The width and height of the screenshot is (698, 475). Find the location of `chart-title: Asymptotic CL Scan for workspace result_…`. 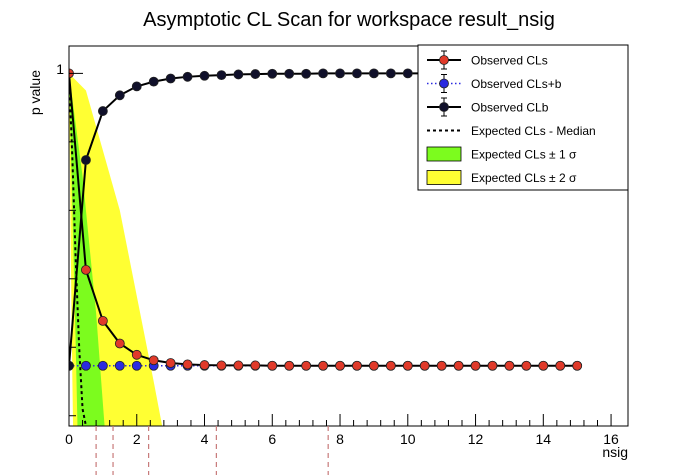

chart-title: Asymptotic CL Scan for workspace result_… is located at coordinates (349, 20).